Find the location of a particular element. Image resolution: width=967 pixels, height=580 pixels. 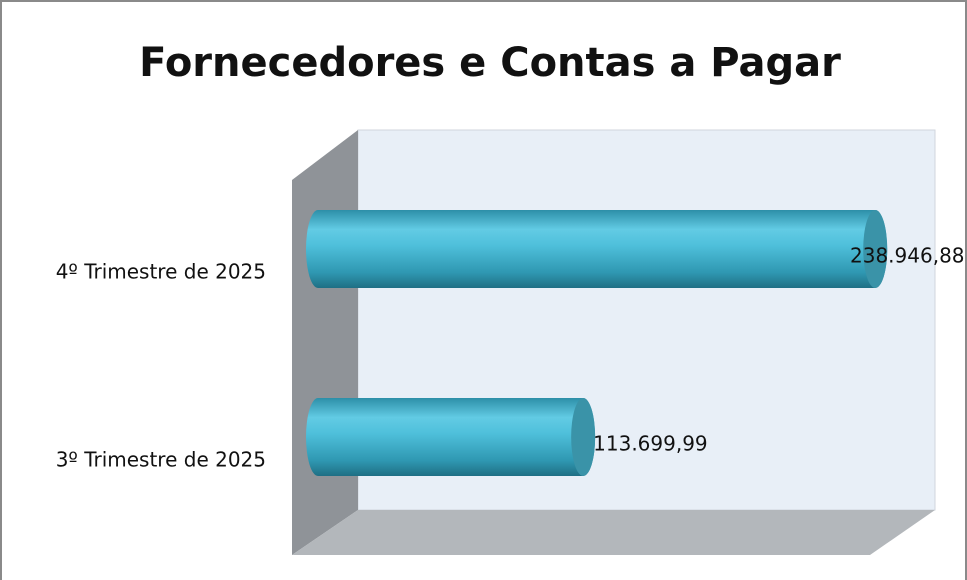

floor is located at coordinates (613, 532).